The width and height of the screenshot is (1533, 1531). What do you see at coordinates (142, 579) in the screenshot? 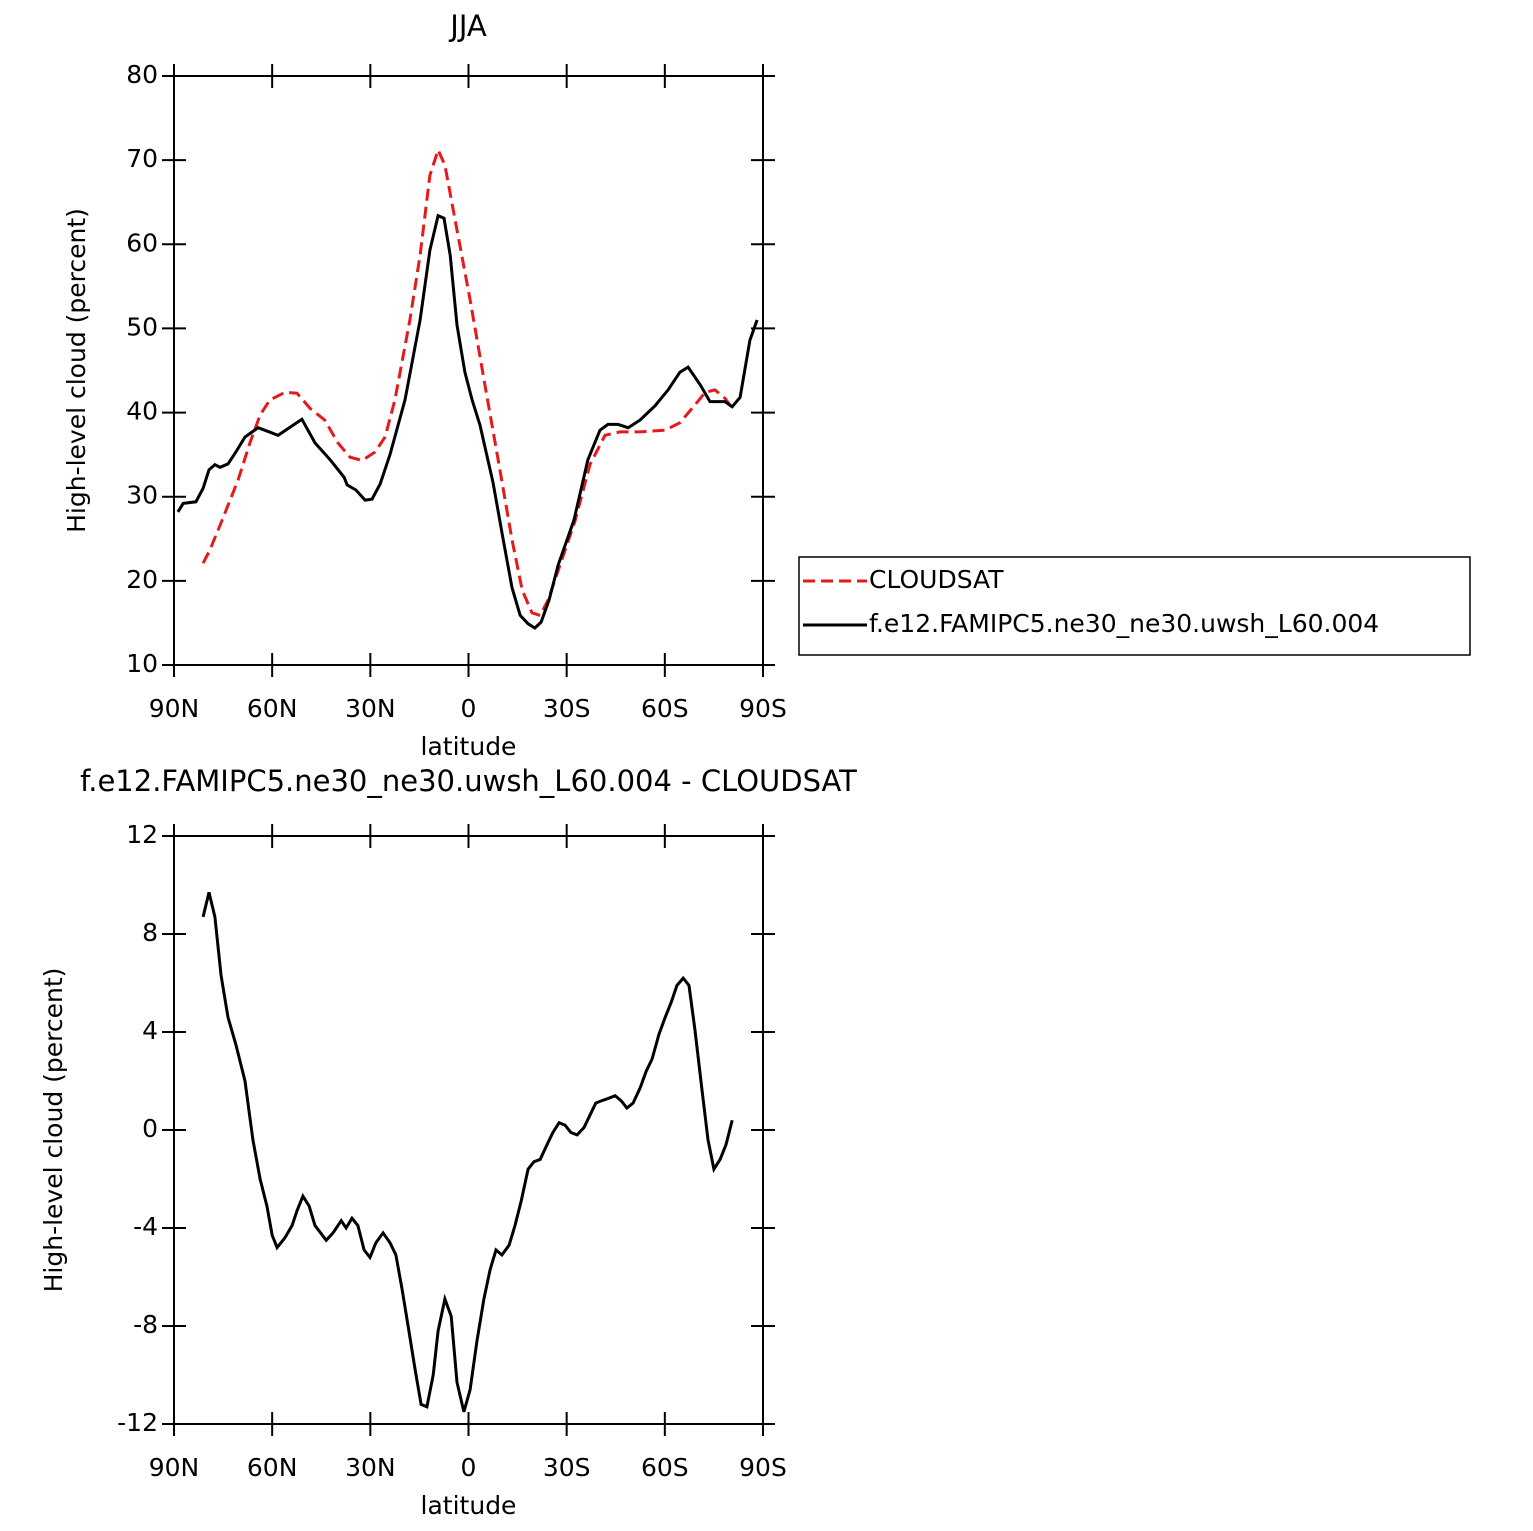
I see `y-tick-label: 20` at bounding box center [142, 579].